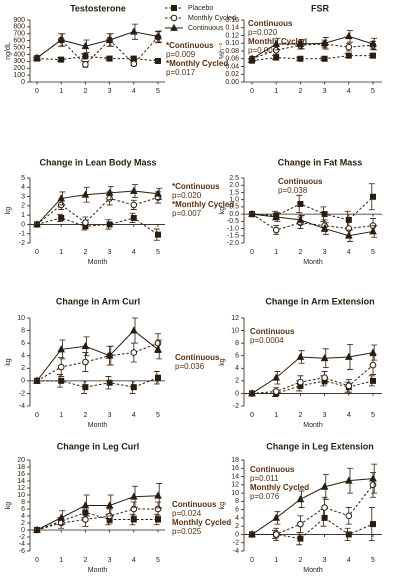  Describe the element at coordinates (232, 43) in the screenshot. I see `y-tick-label: 0.10` at that location.